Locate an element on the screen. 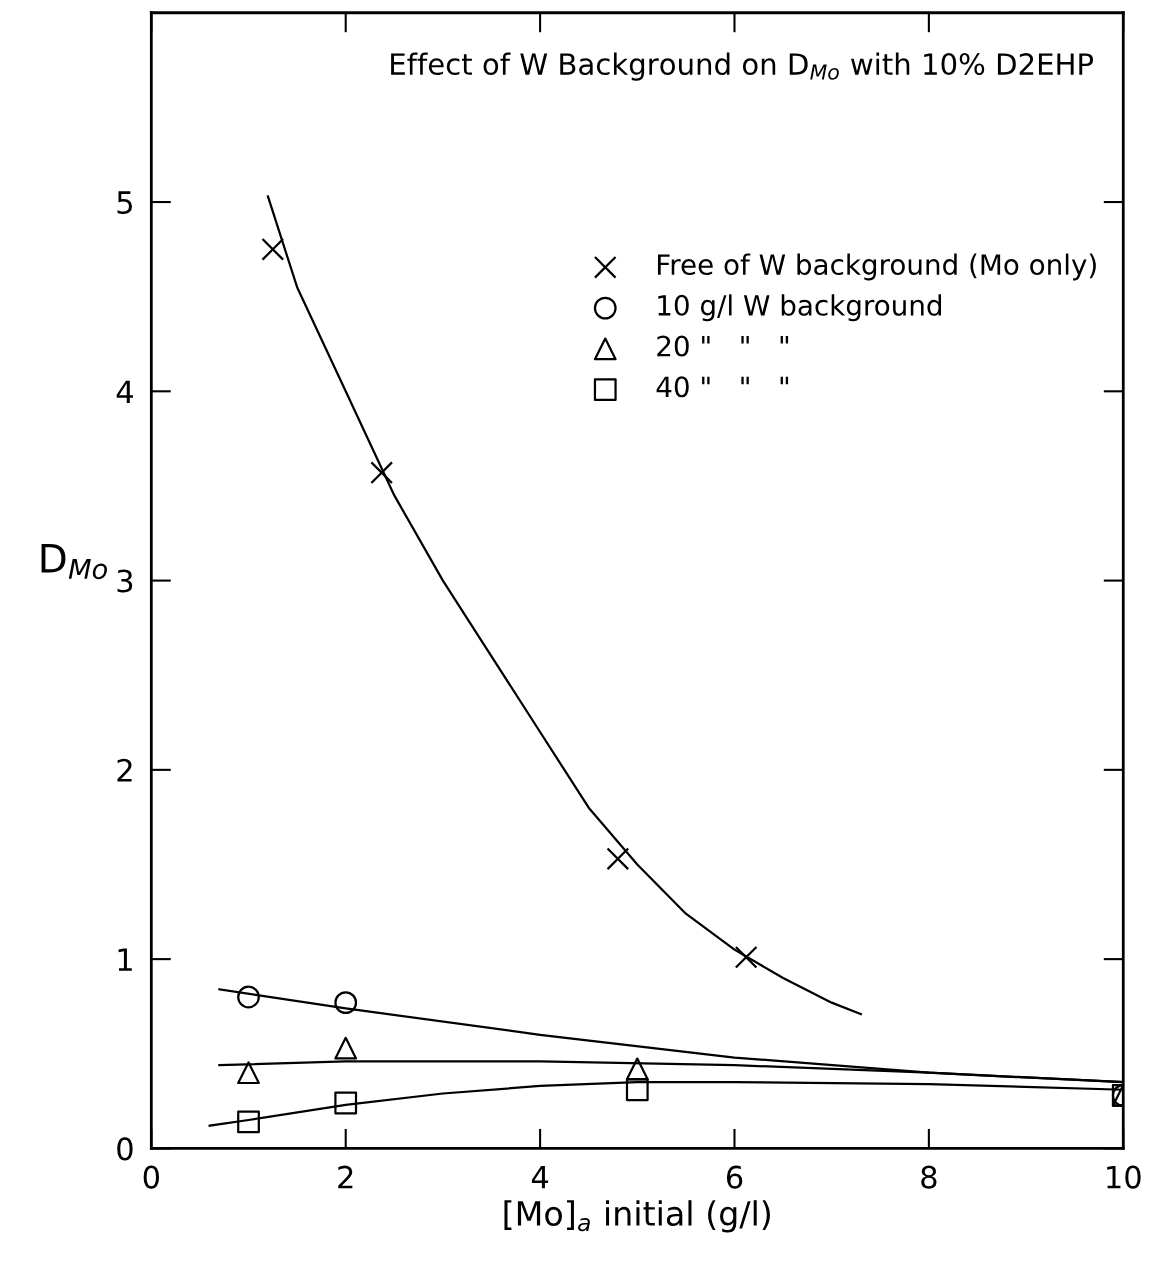 This screenshot has height=1276, width=1164. y-tick-label: 1 is located at coordinates (125, 959).